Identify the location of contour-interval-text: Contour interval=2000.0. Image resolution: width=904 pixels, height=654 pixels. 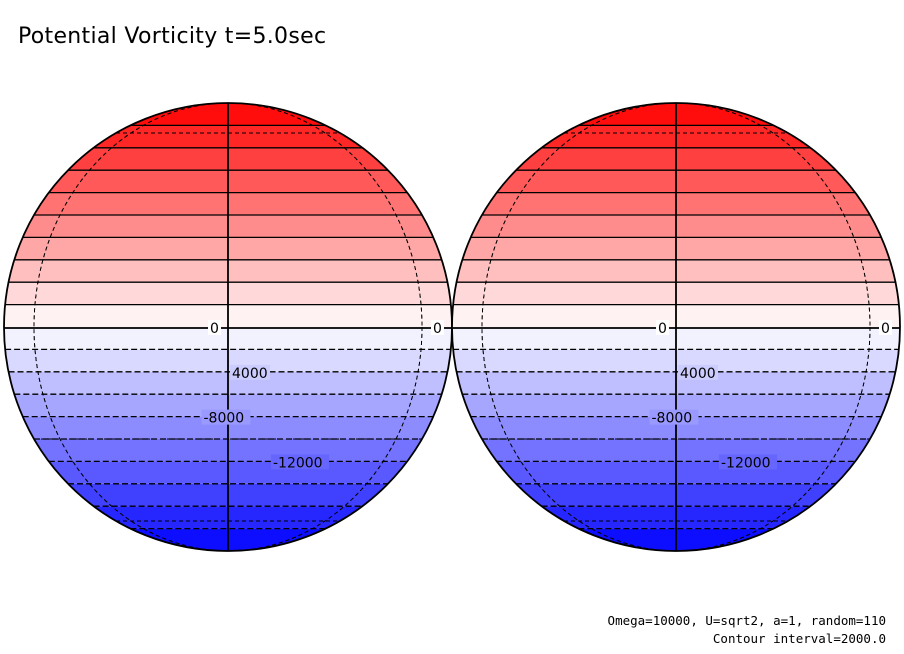
(799, 638).